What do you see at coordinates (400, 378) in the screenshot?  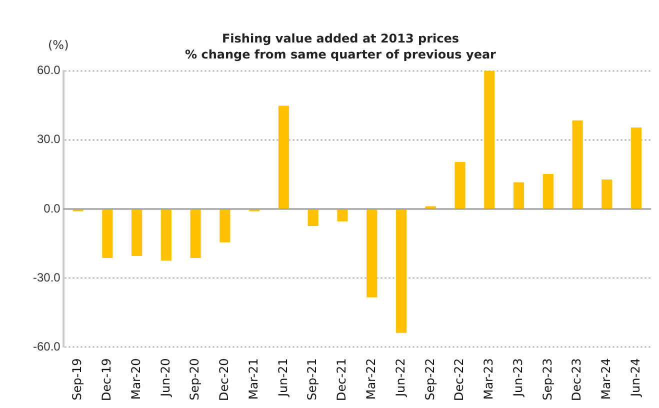 I see `x-tick-label: Jun-22` at bounding box center [400, 378].